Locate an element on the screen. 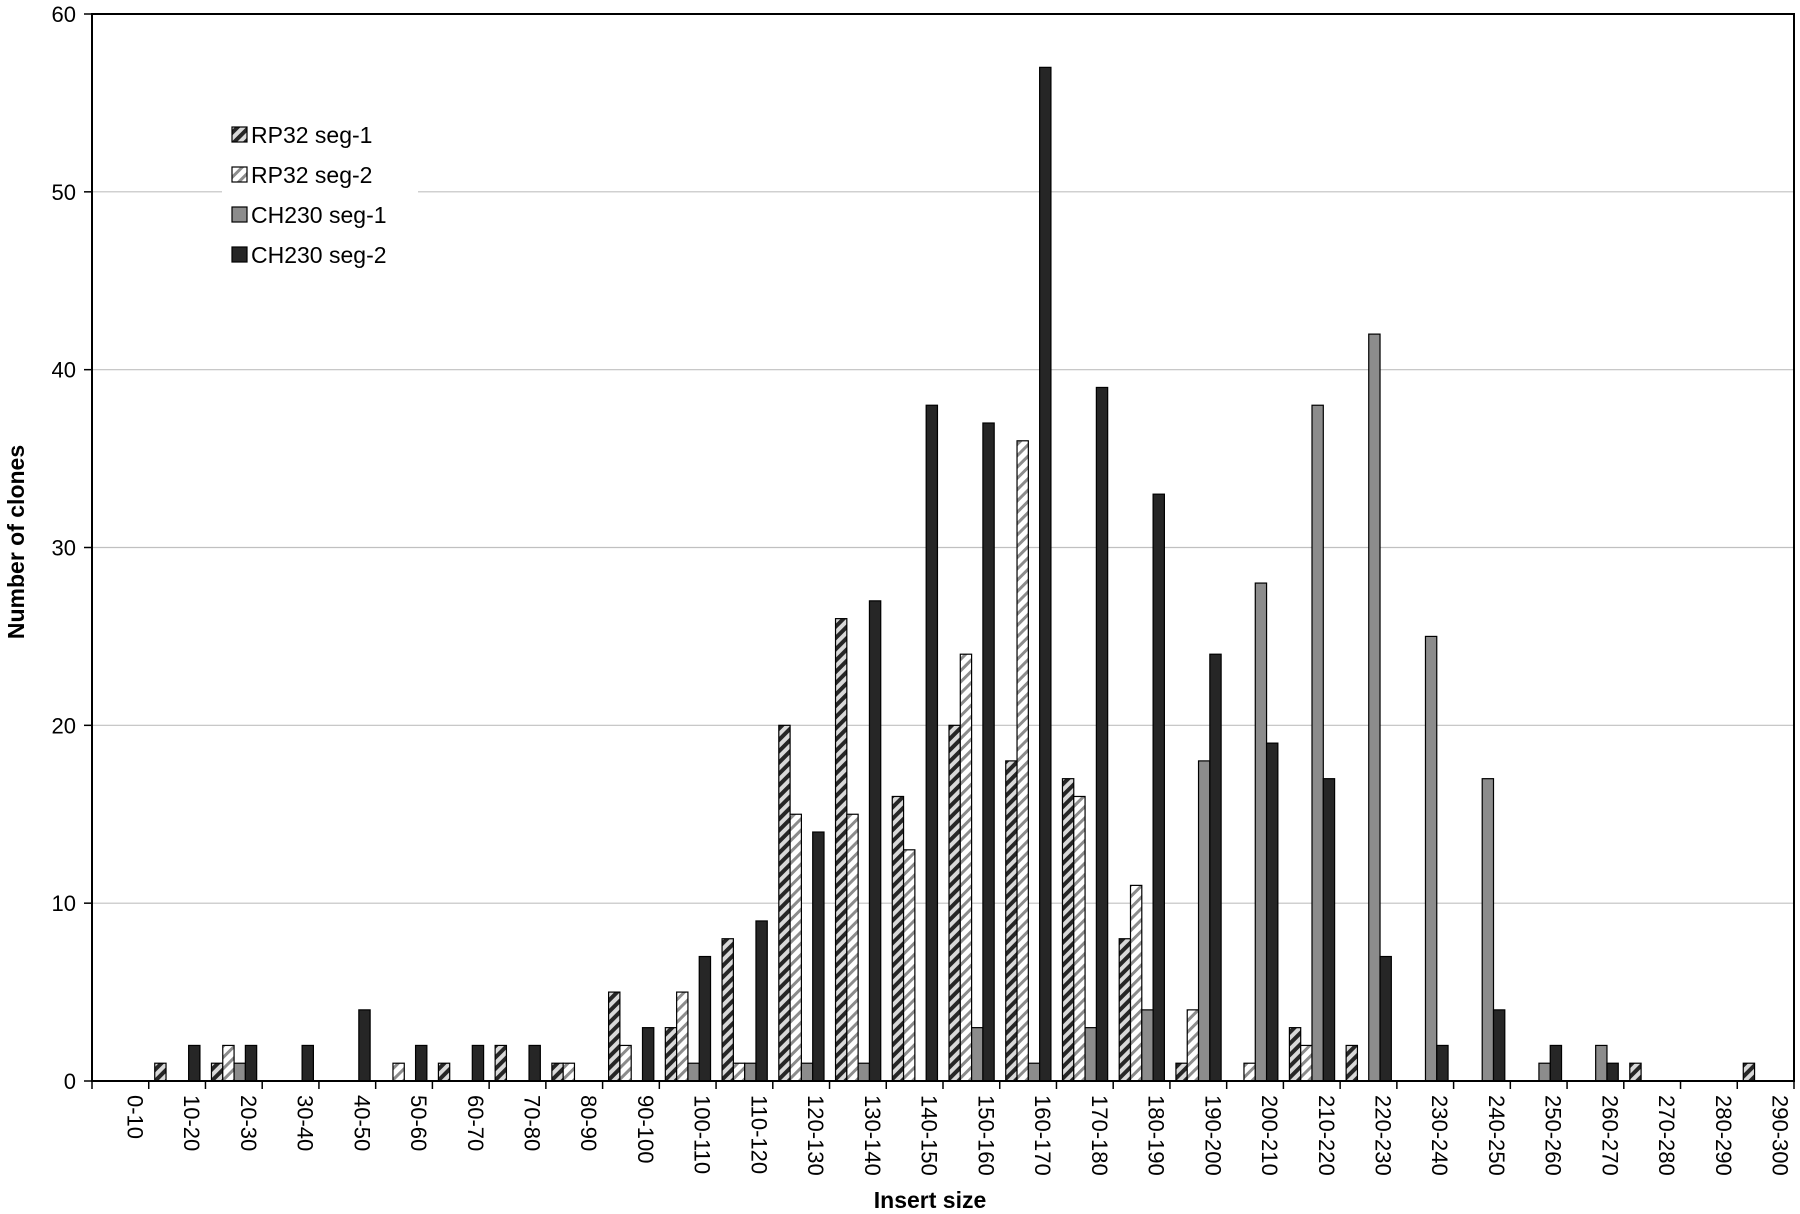 The width and height of the screenshot is (1800, 1214). x-tick-label: 100-110 is located at coordinates (702, 1134).